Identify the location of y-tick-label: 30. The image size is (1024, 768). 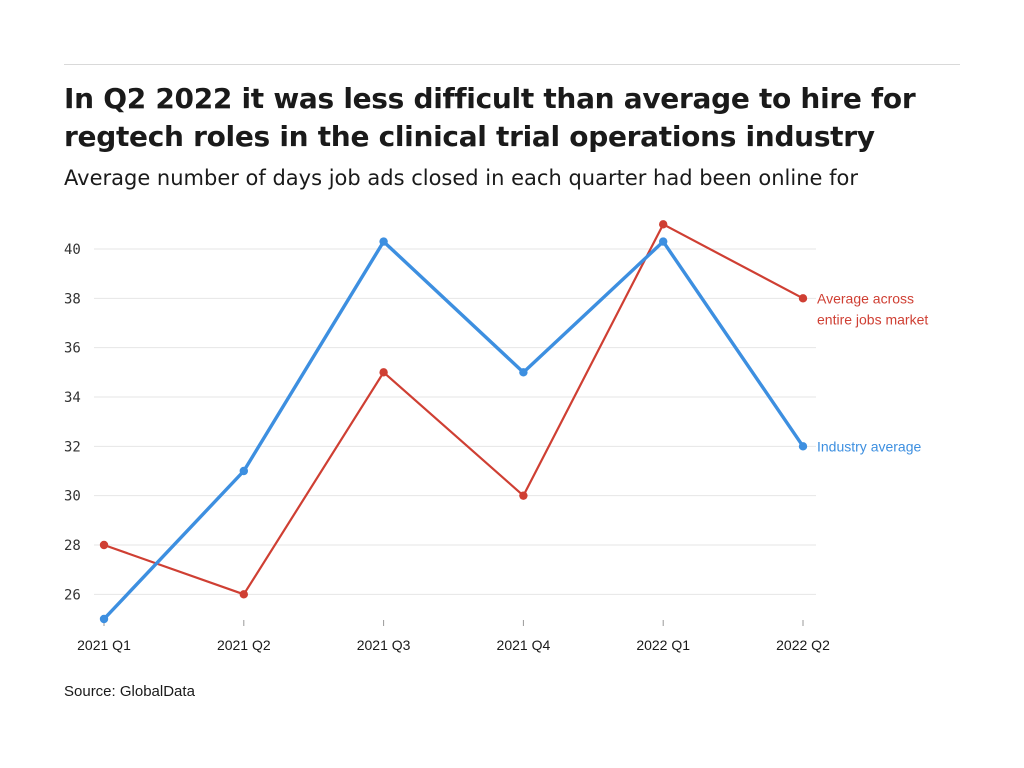
(72, 497).